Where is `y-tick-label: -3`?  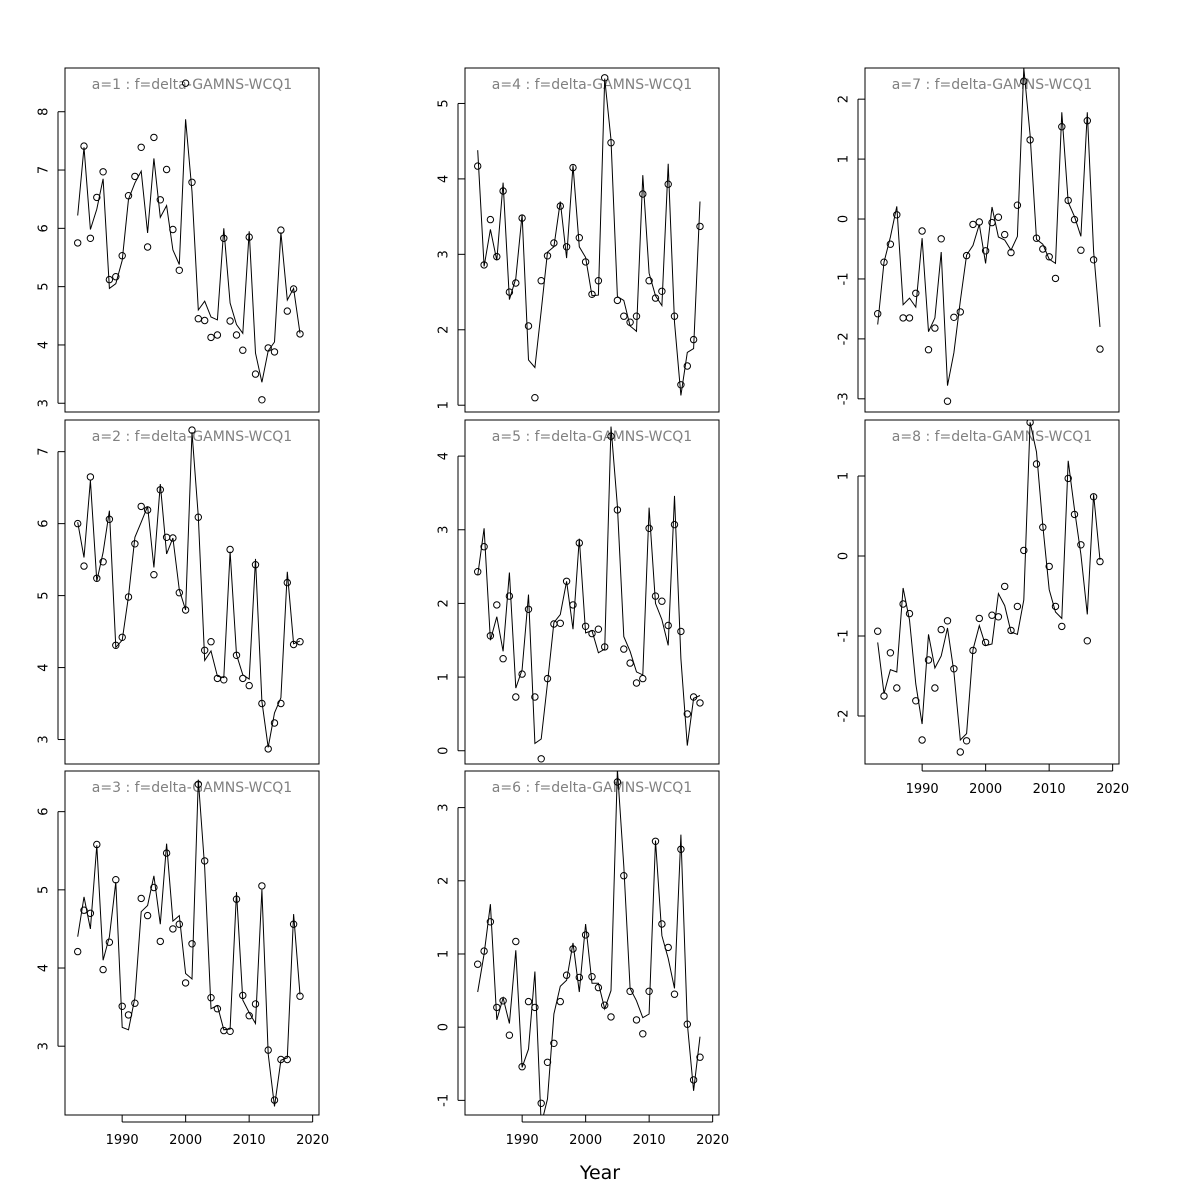 y-tick-label: -3 is located at coordinates (844, 398).